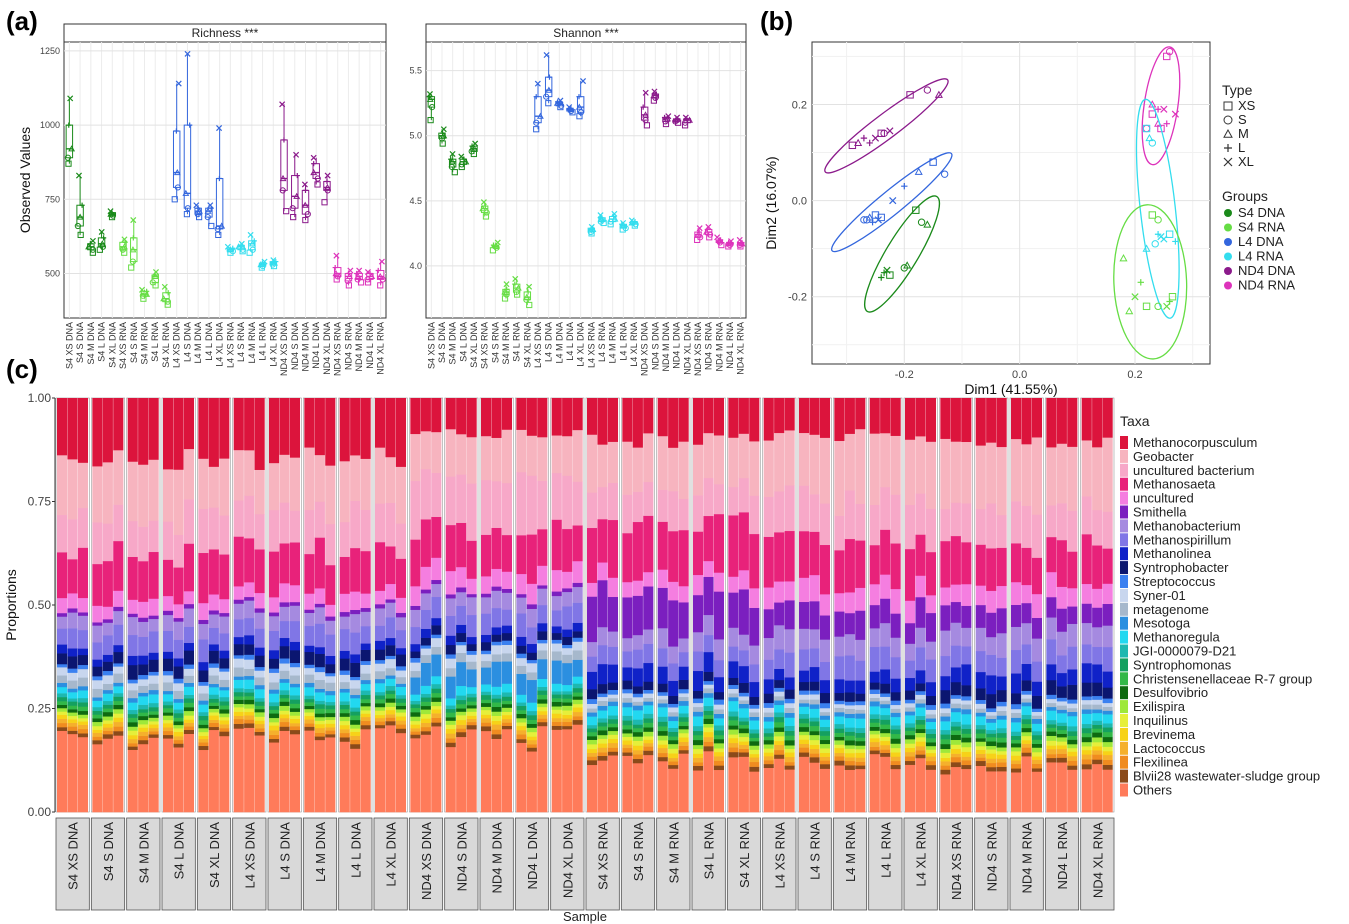 This screenshot has height=924, width=1349. What do you see at coordinates (586, 33) in the screenshot?
I see `facet-title: Shannon ***` at bounding box center [586, 33].